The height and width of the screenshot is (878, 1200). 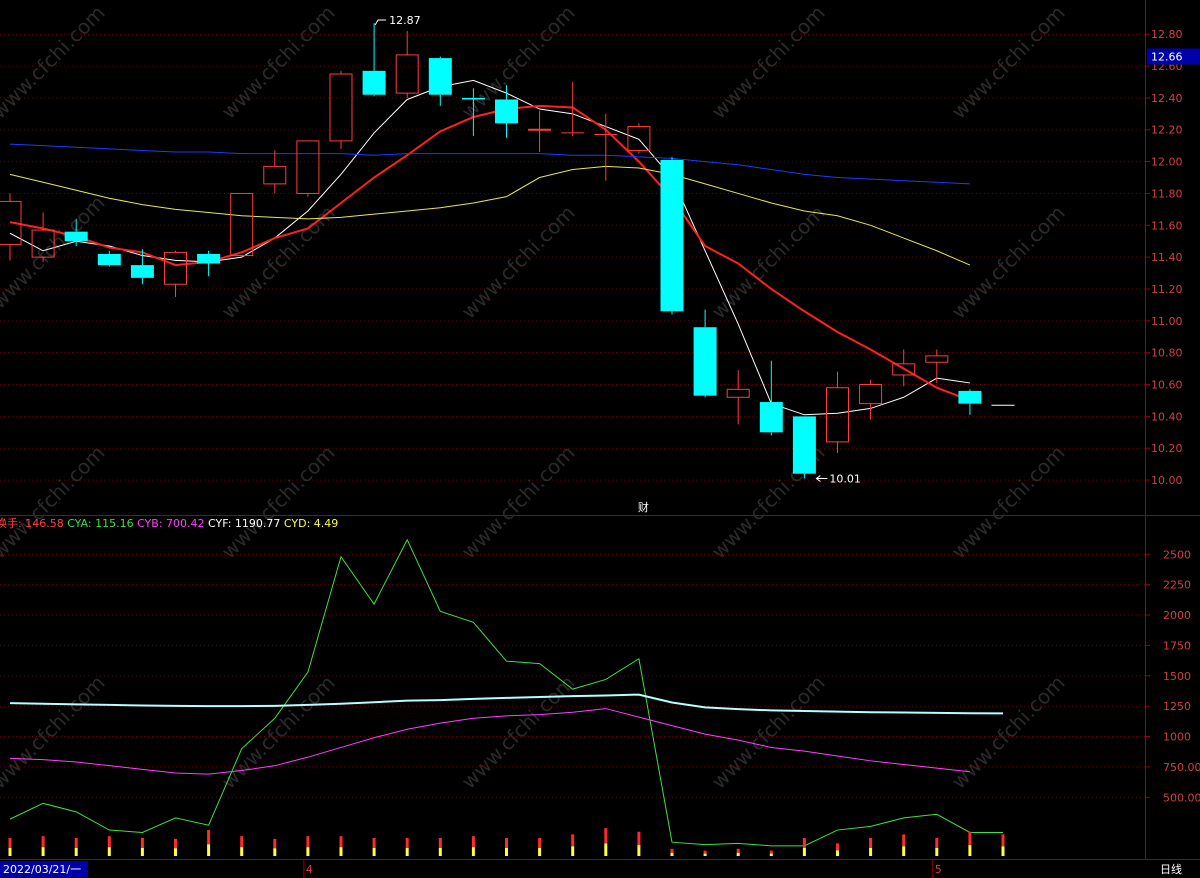 I want to click on period-label: 日线, so click(x=1171, y=869).